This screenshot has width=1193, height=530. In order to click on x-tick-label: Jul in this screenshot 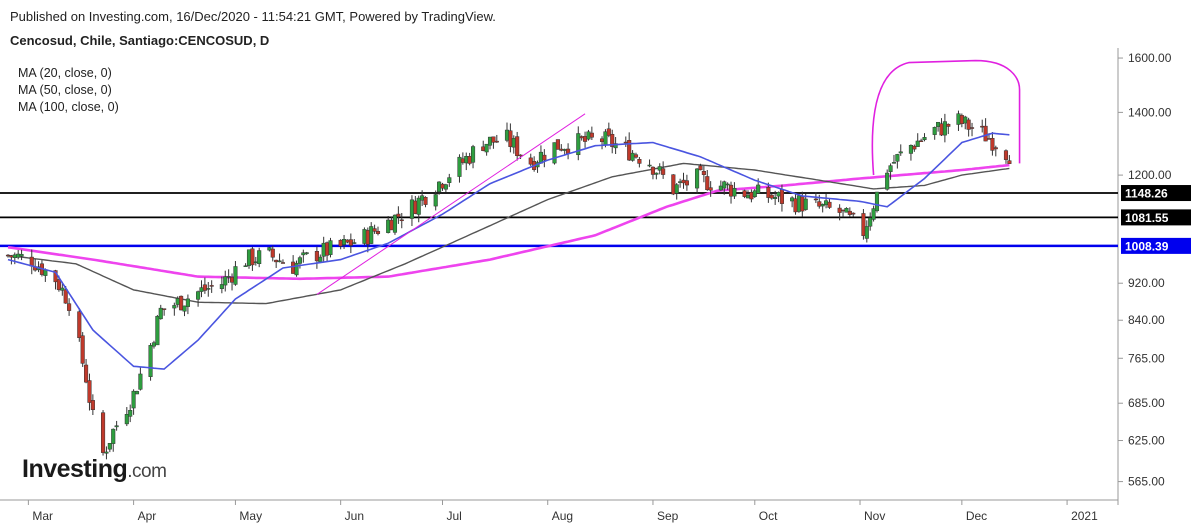, I will do `click(453, 516)`.